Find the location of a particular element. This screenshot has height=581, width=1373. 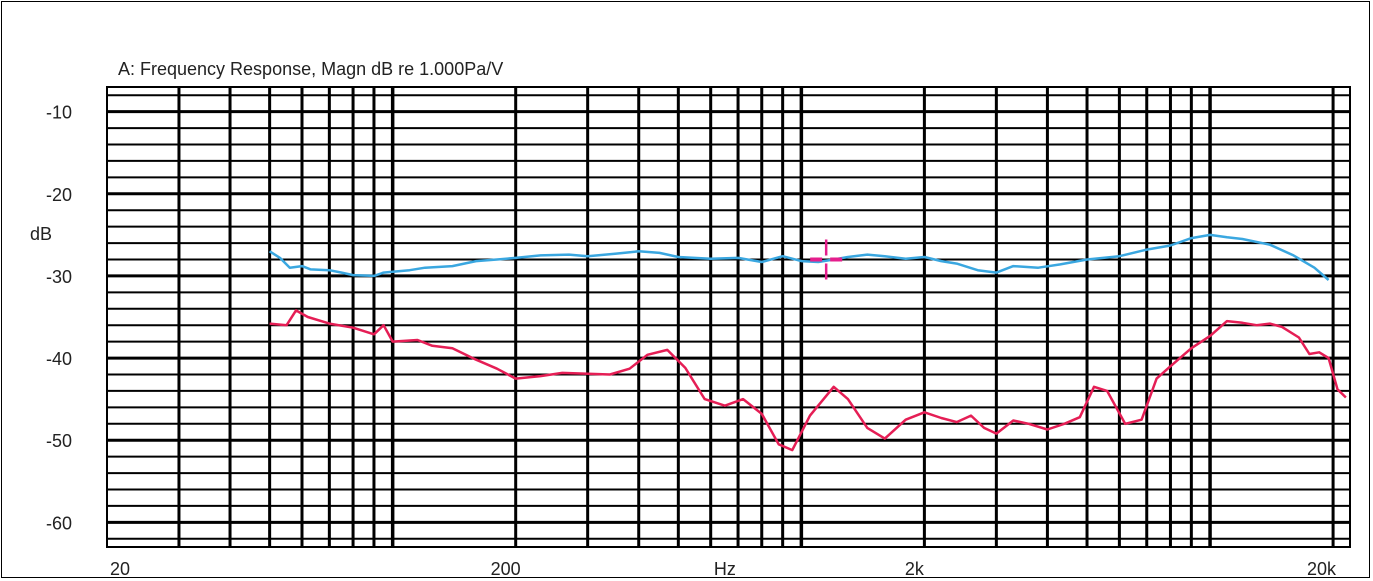

x-tick-label: 20 is located at coordinates (120, 569).